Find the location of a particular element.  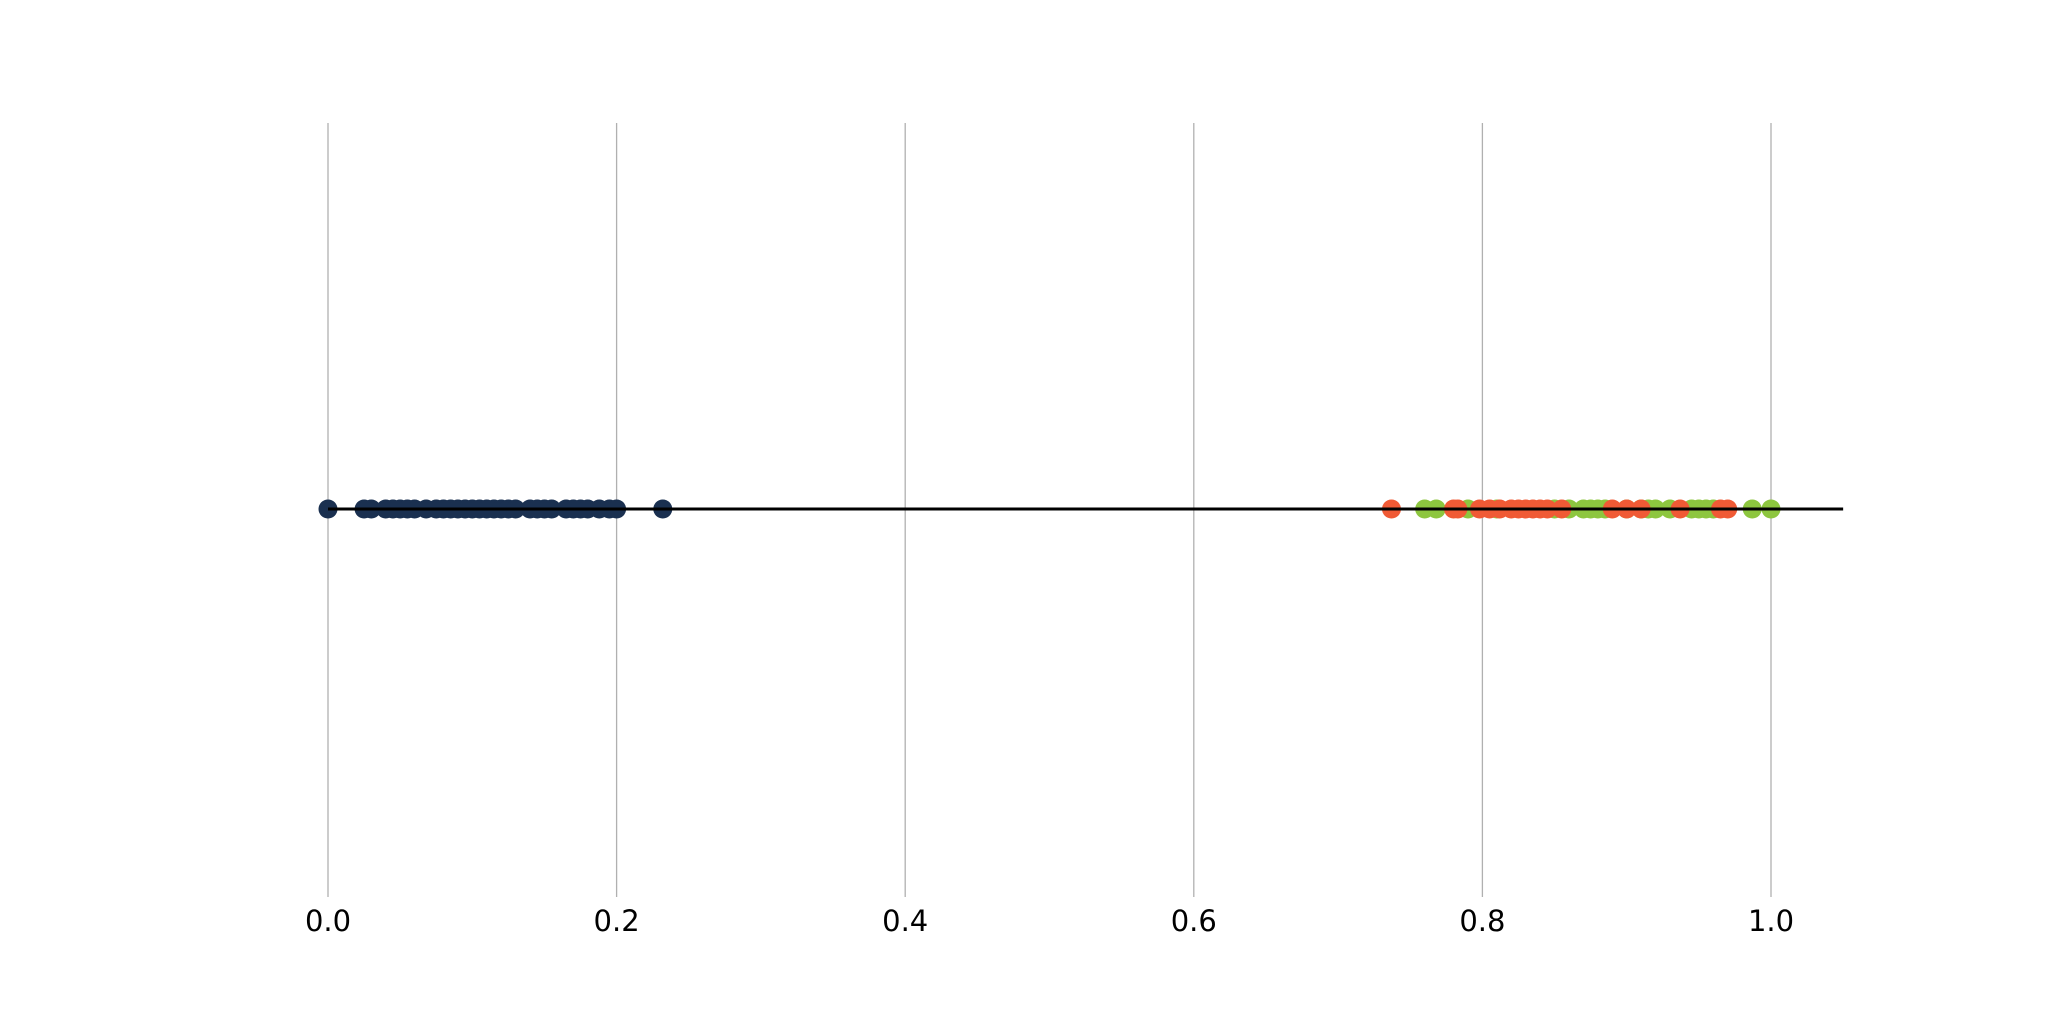

x-tick-label: 0.6 is located at coordinates (1194, 921).